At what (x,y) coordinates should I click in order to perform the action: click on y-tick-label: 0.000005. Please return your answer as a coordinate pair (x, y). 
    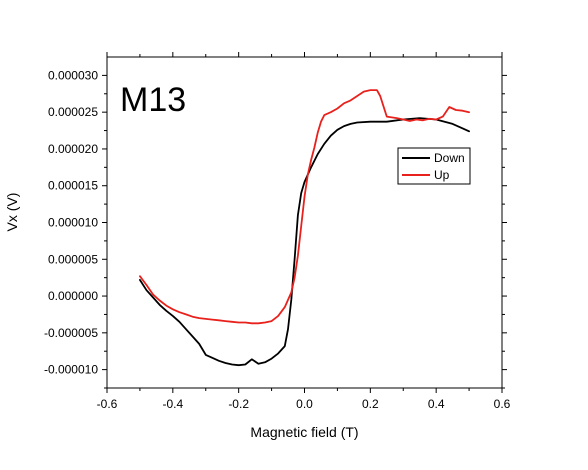
    Looking at the image, I should click on (73, 259).